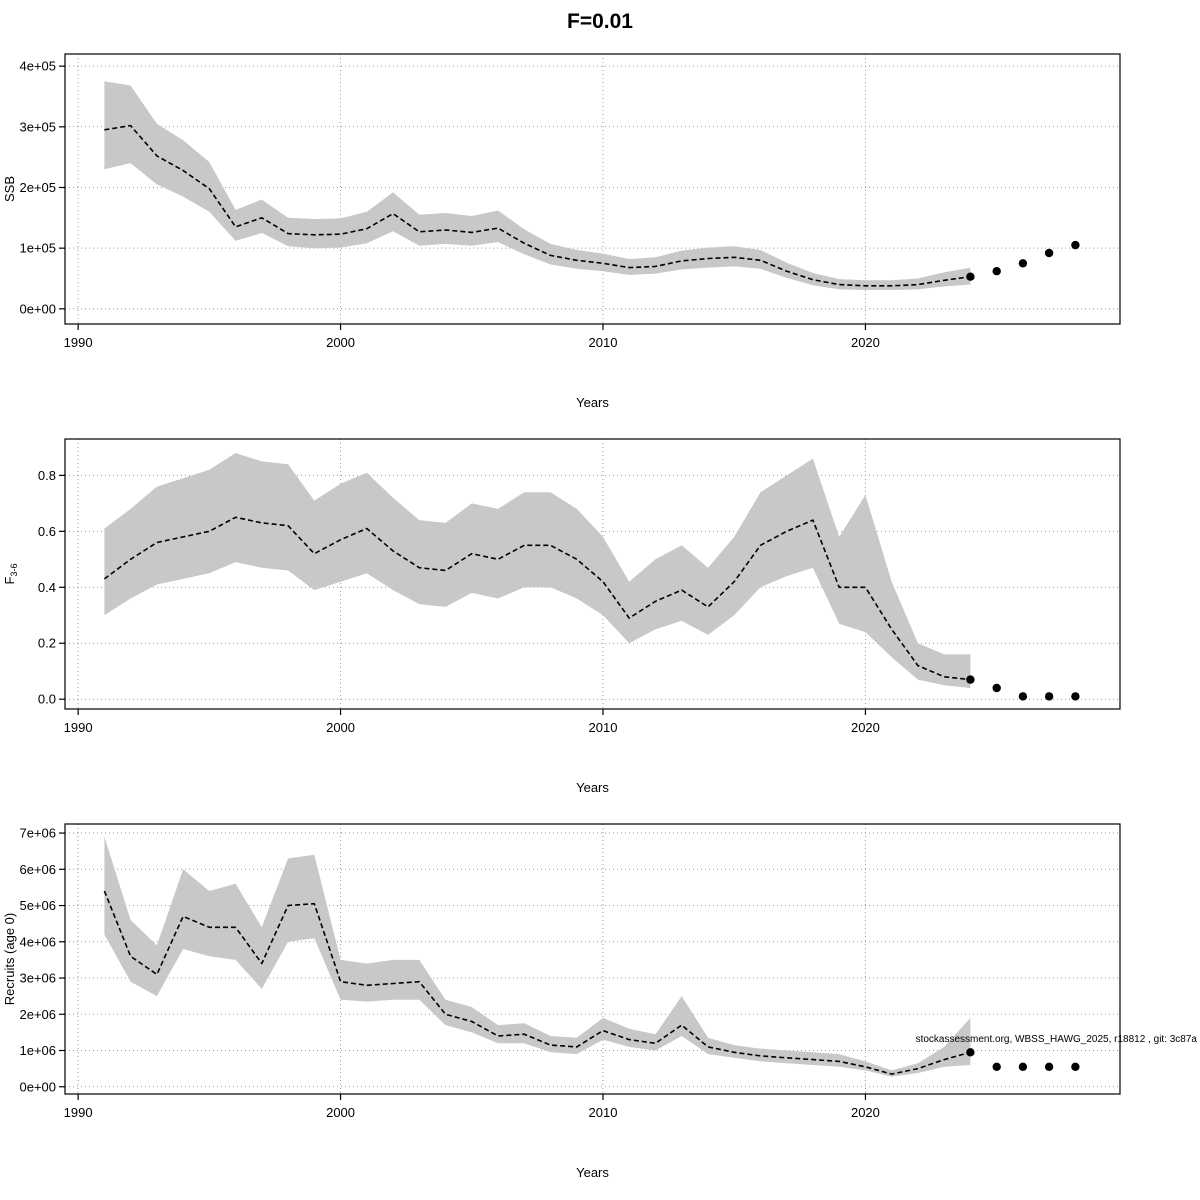 The image size is (1200, 1200). What do you see at coordinates (47, 587) in the screenshot?
I see `y-tick-label: 0.4` at bounding box center [47, 587].